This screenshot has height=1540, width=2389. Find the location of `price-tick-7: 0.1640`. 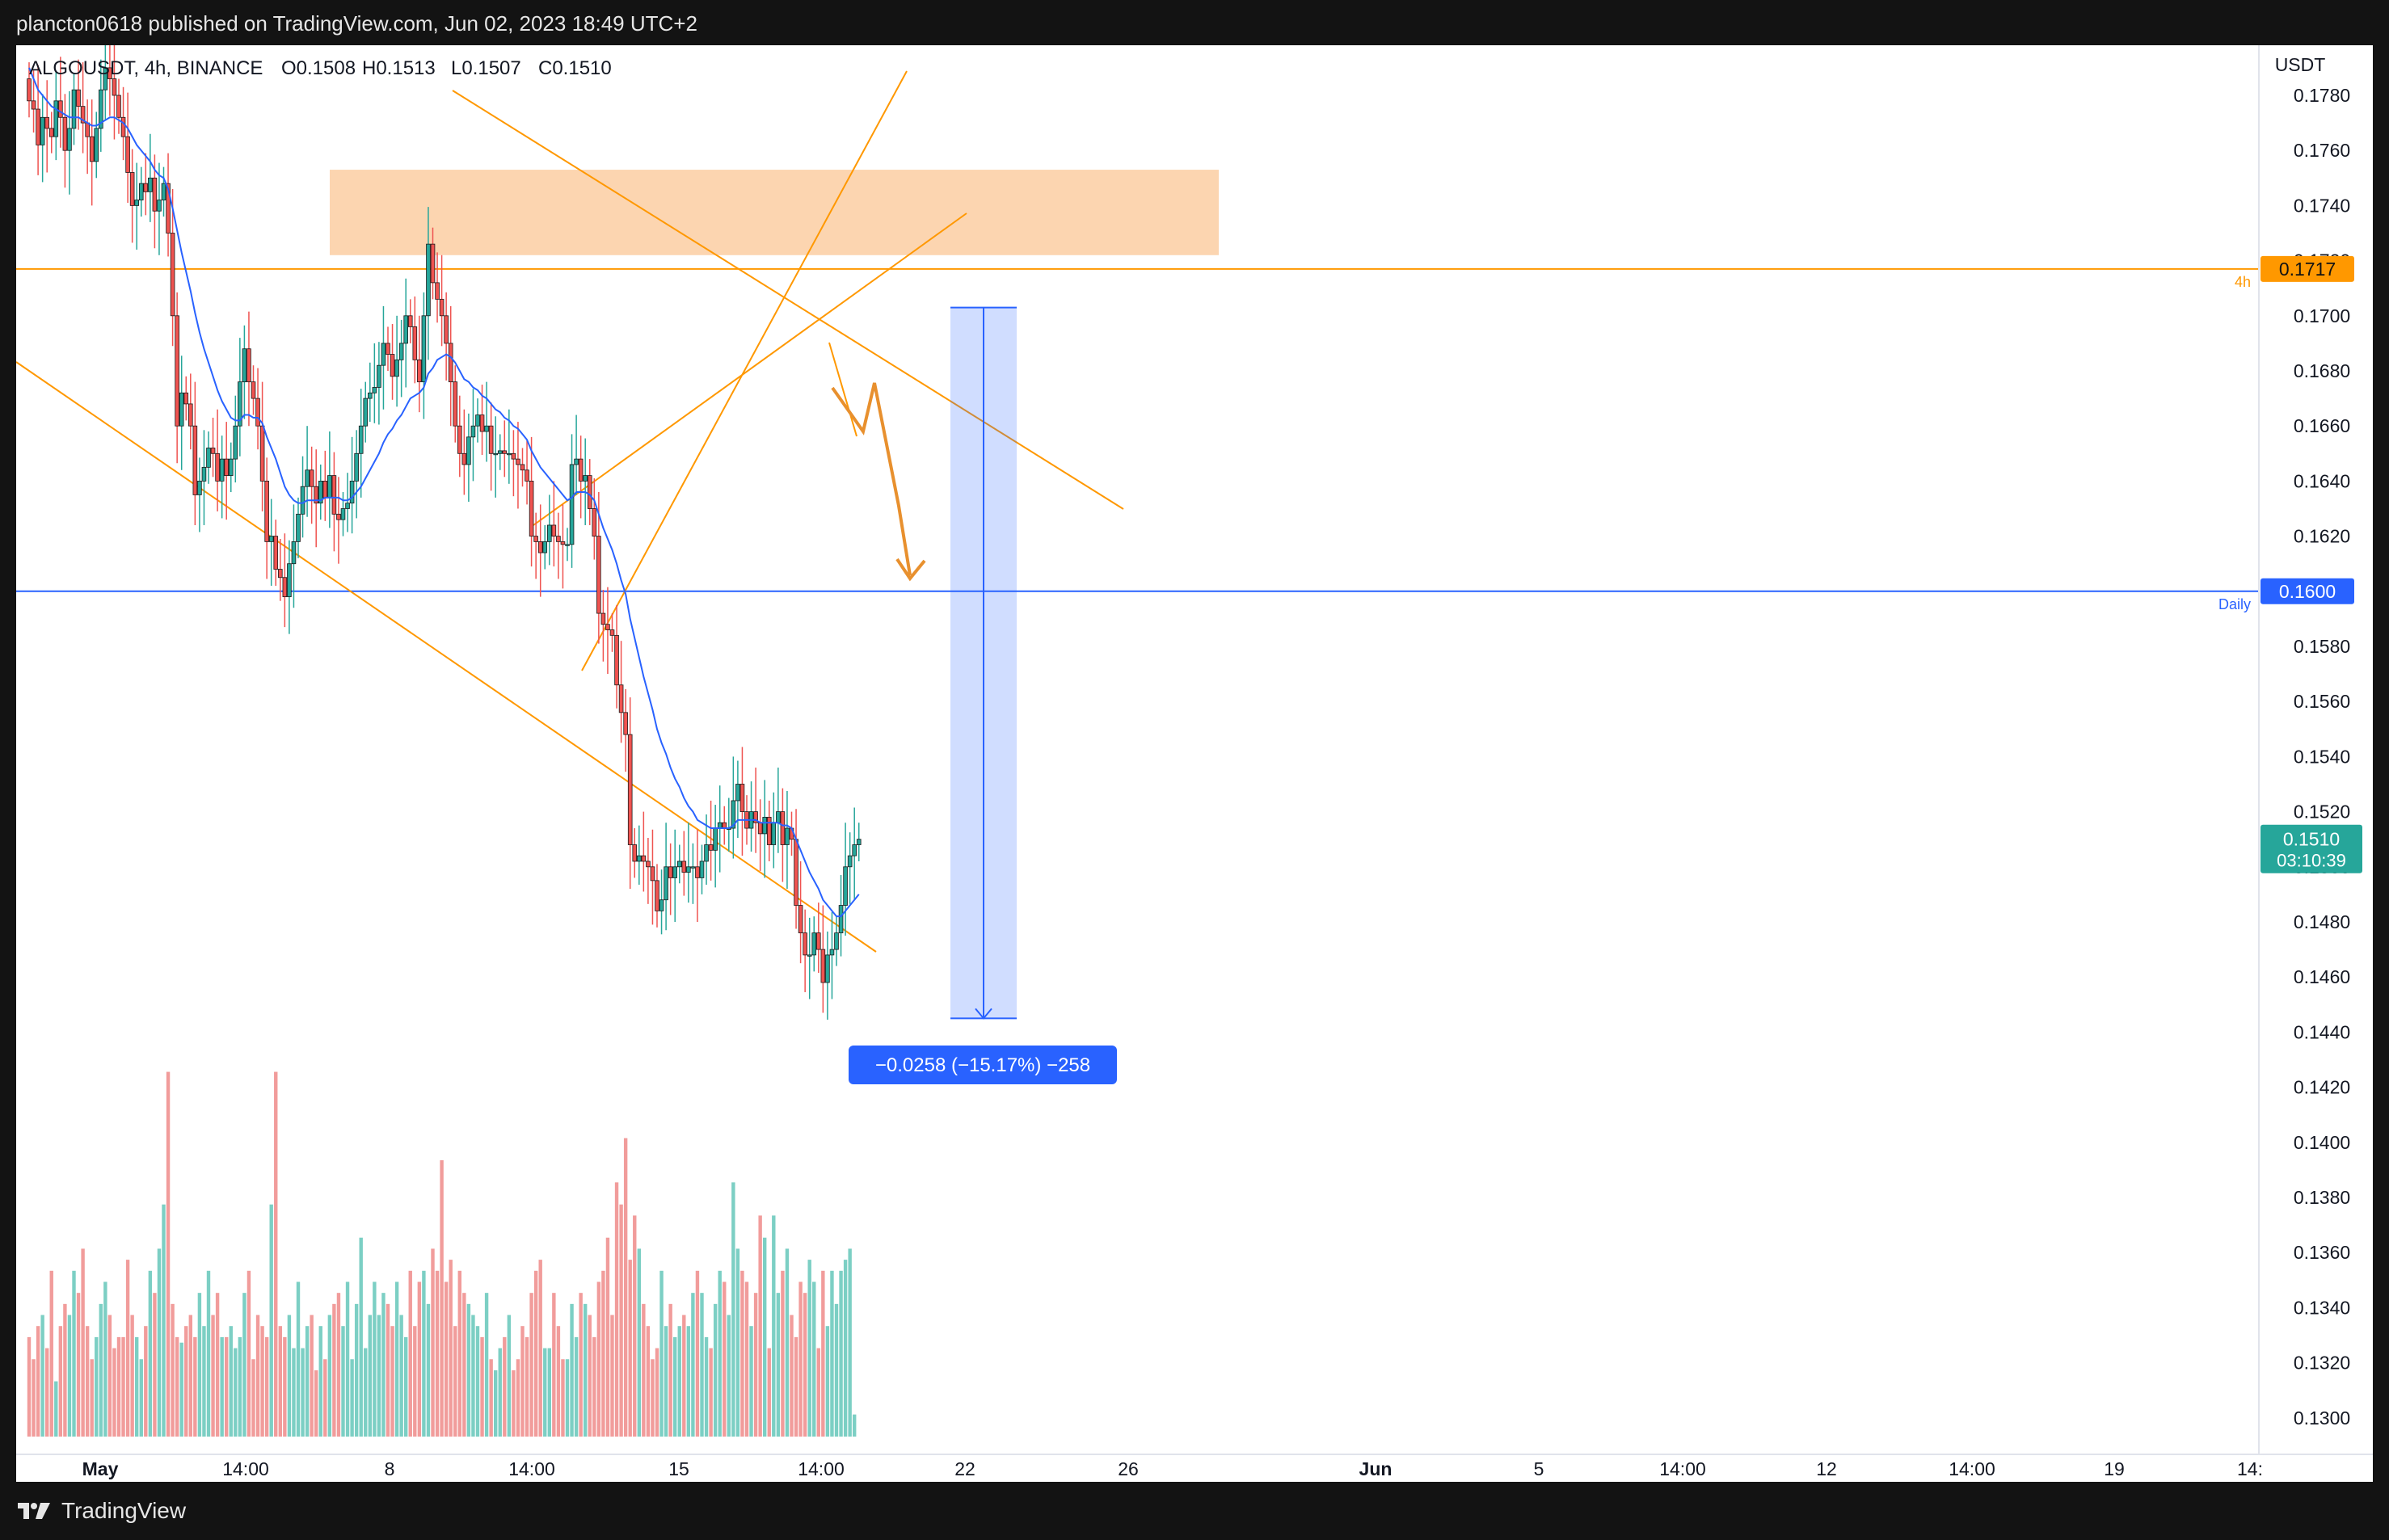

price-tick-7: 0.1640 is located at coordinates (2322, 480).